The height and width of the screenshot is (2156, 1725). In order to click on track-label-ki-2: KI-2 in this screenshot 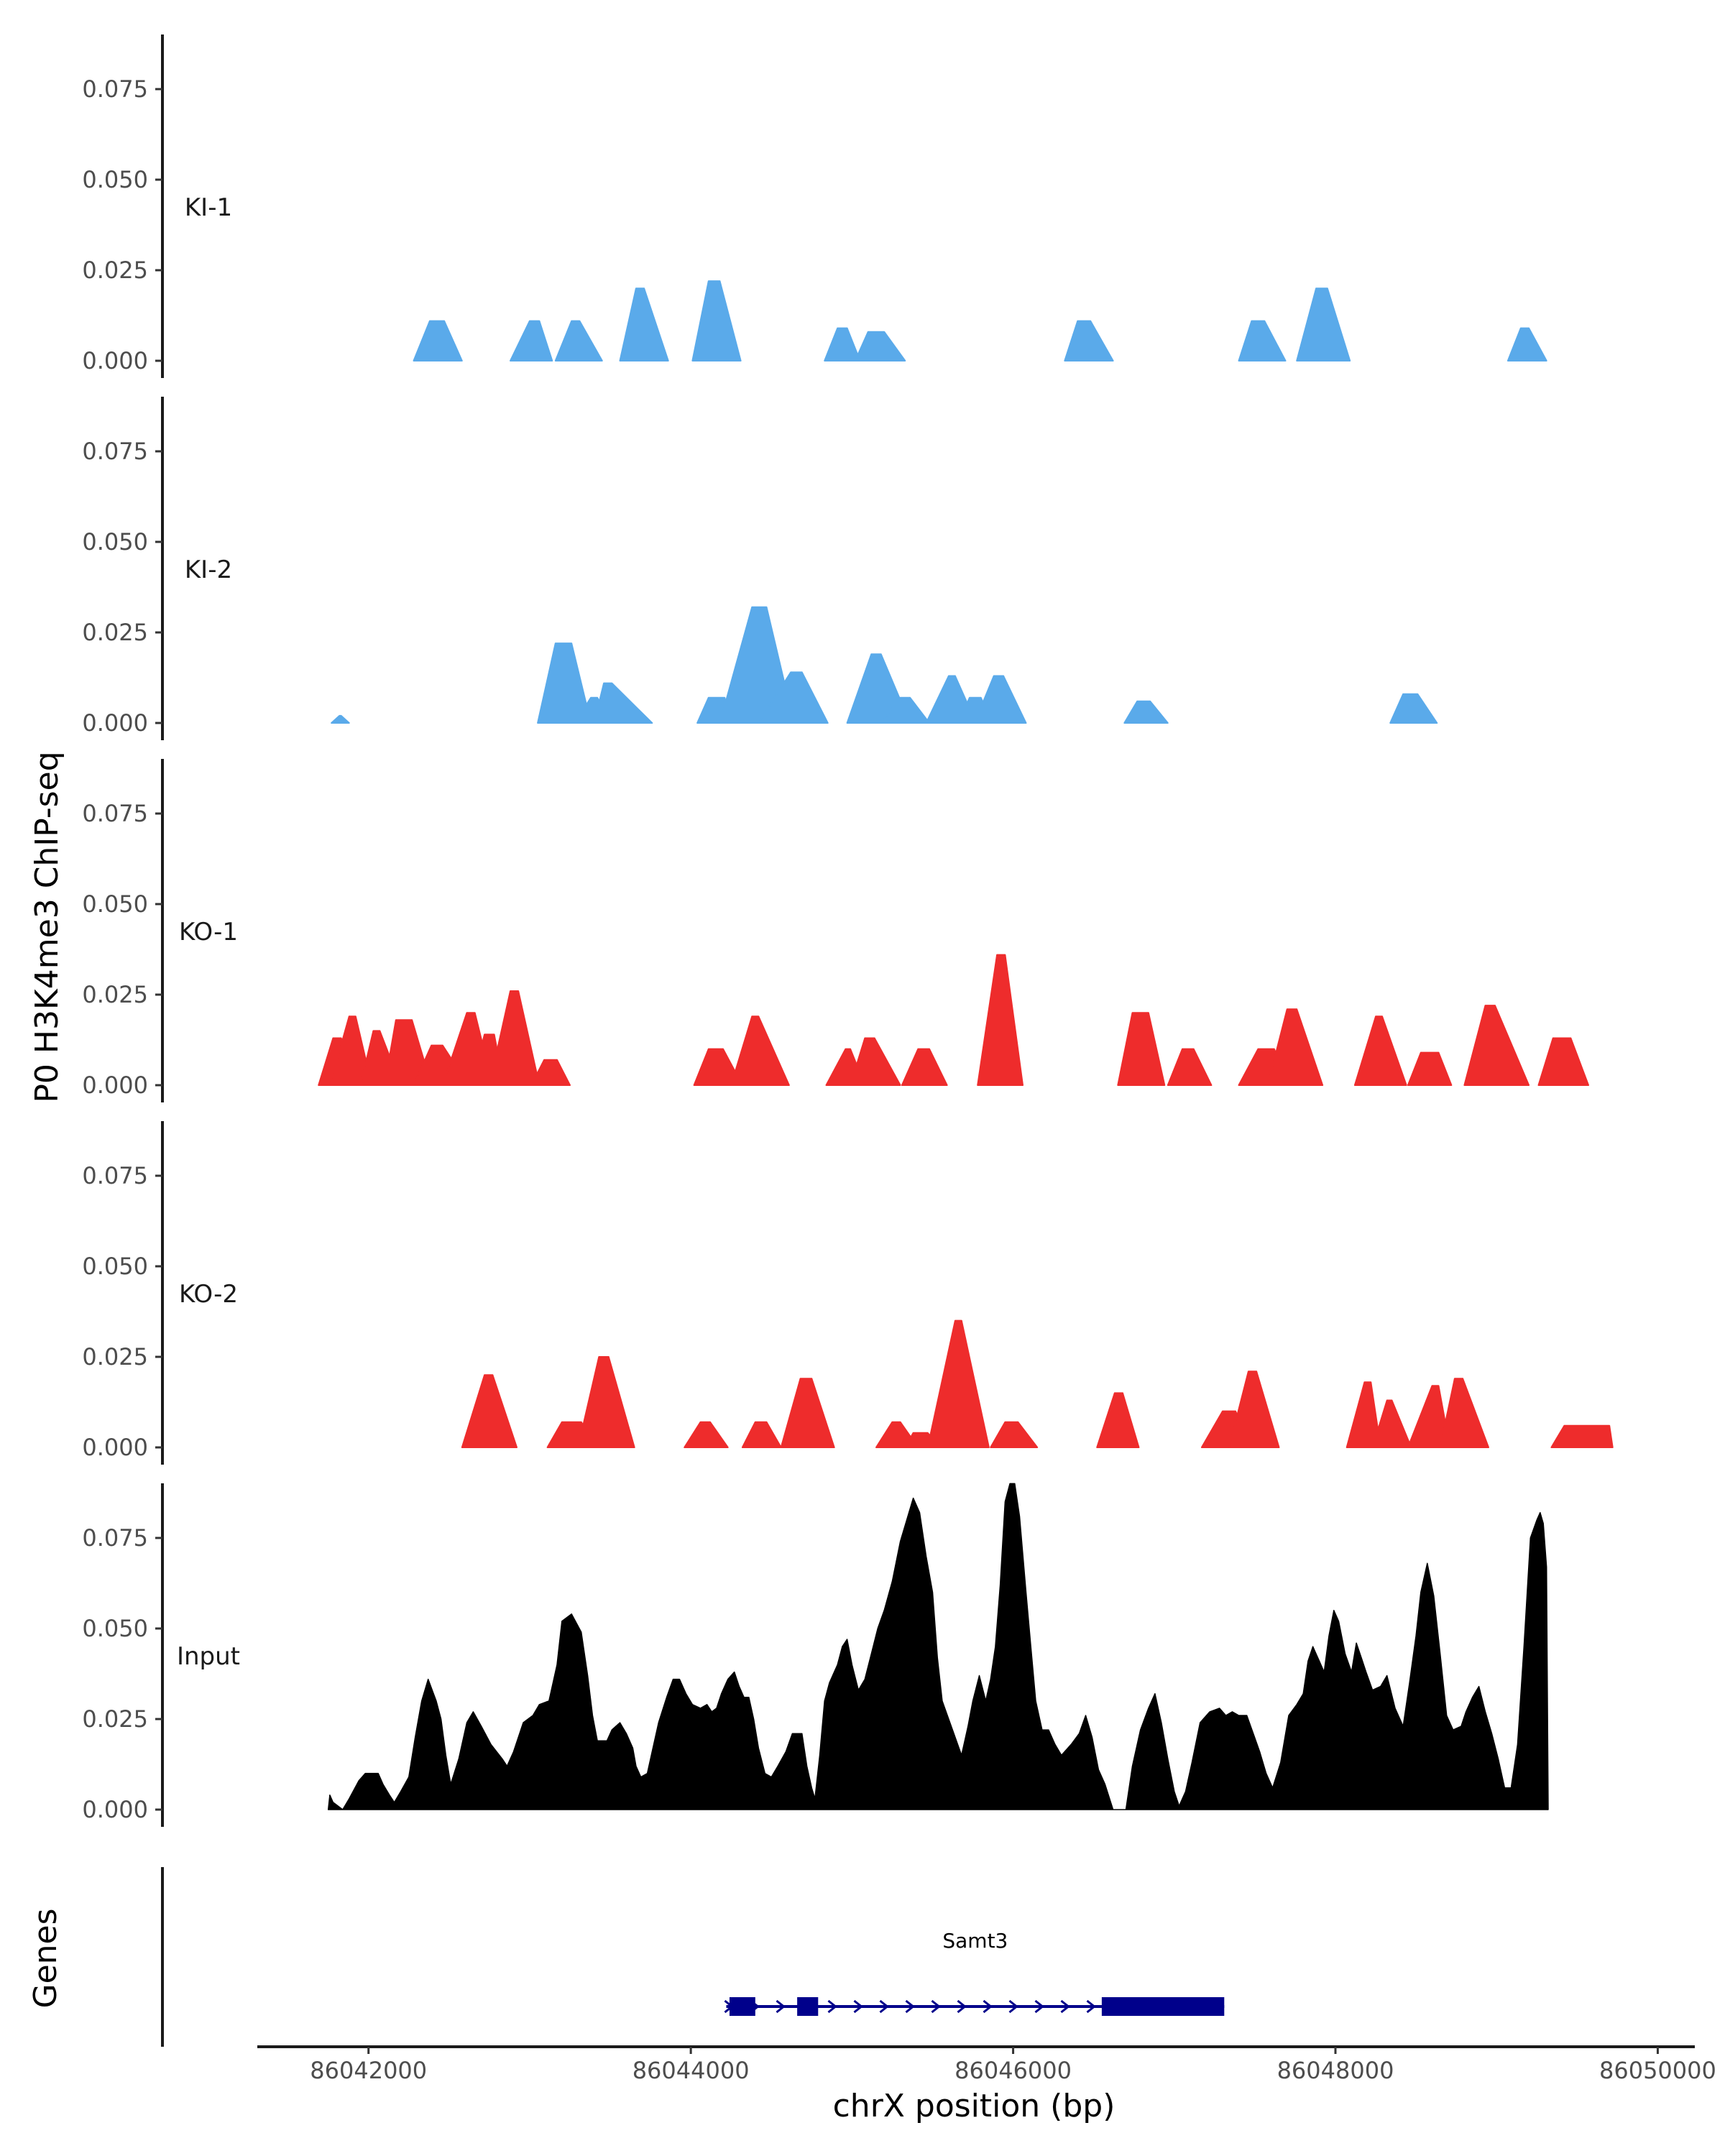, I will do `click(208, 570)`.